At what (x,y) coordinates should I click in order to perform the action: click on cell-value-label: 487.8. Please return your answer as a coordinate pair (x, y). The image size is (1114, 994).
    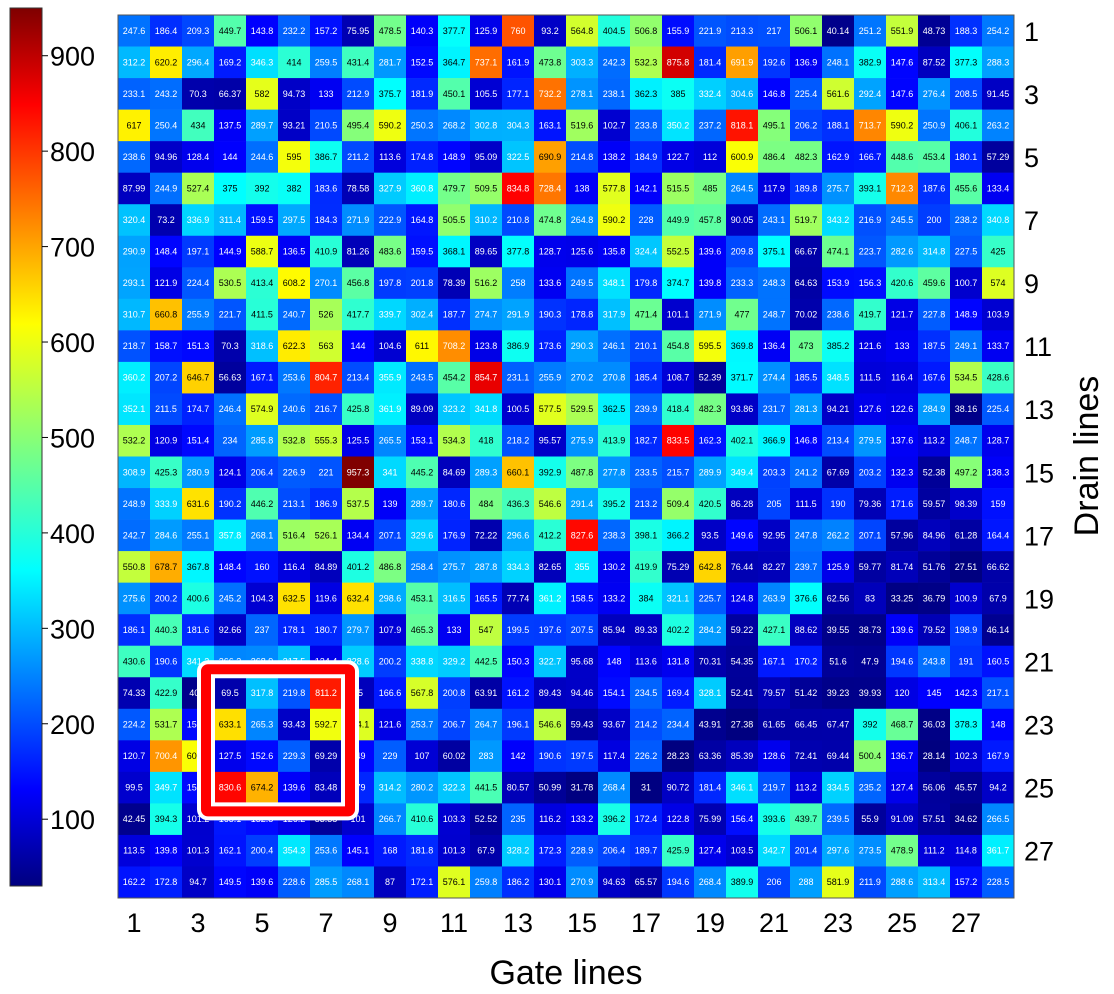
    Looking at the image, I should click on (582, 472).